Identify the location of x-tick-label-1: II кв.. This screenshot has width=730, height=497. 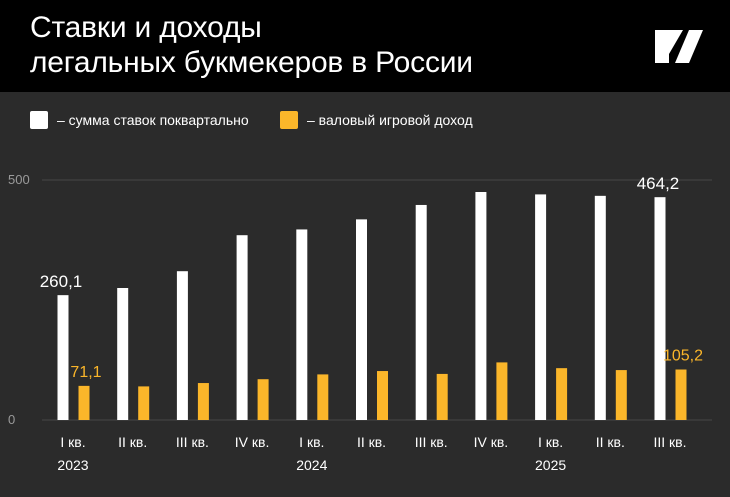
(132, 442).